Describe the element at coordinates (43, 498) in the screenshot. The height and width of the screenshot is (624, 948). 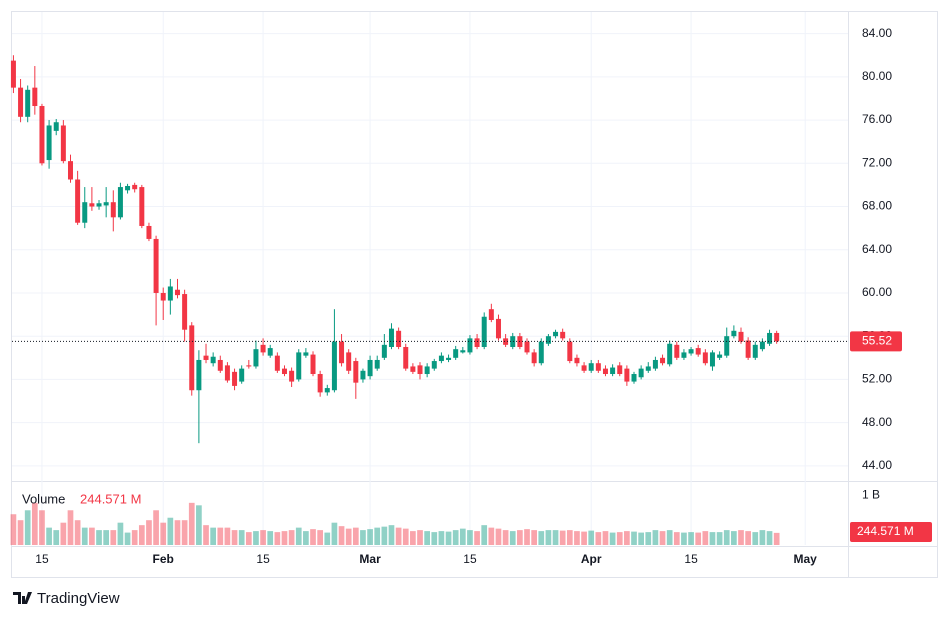
I see `volume-legend-title: Volume` at that location.